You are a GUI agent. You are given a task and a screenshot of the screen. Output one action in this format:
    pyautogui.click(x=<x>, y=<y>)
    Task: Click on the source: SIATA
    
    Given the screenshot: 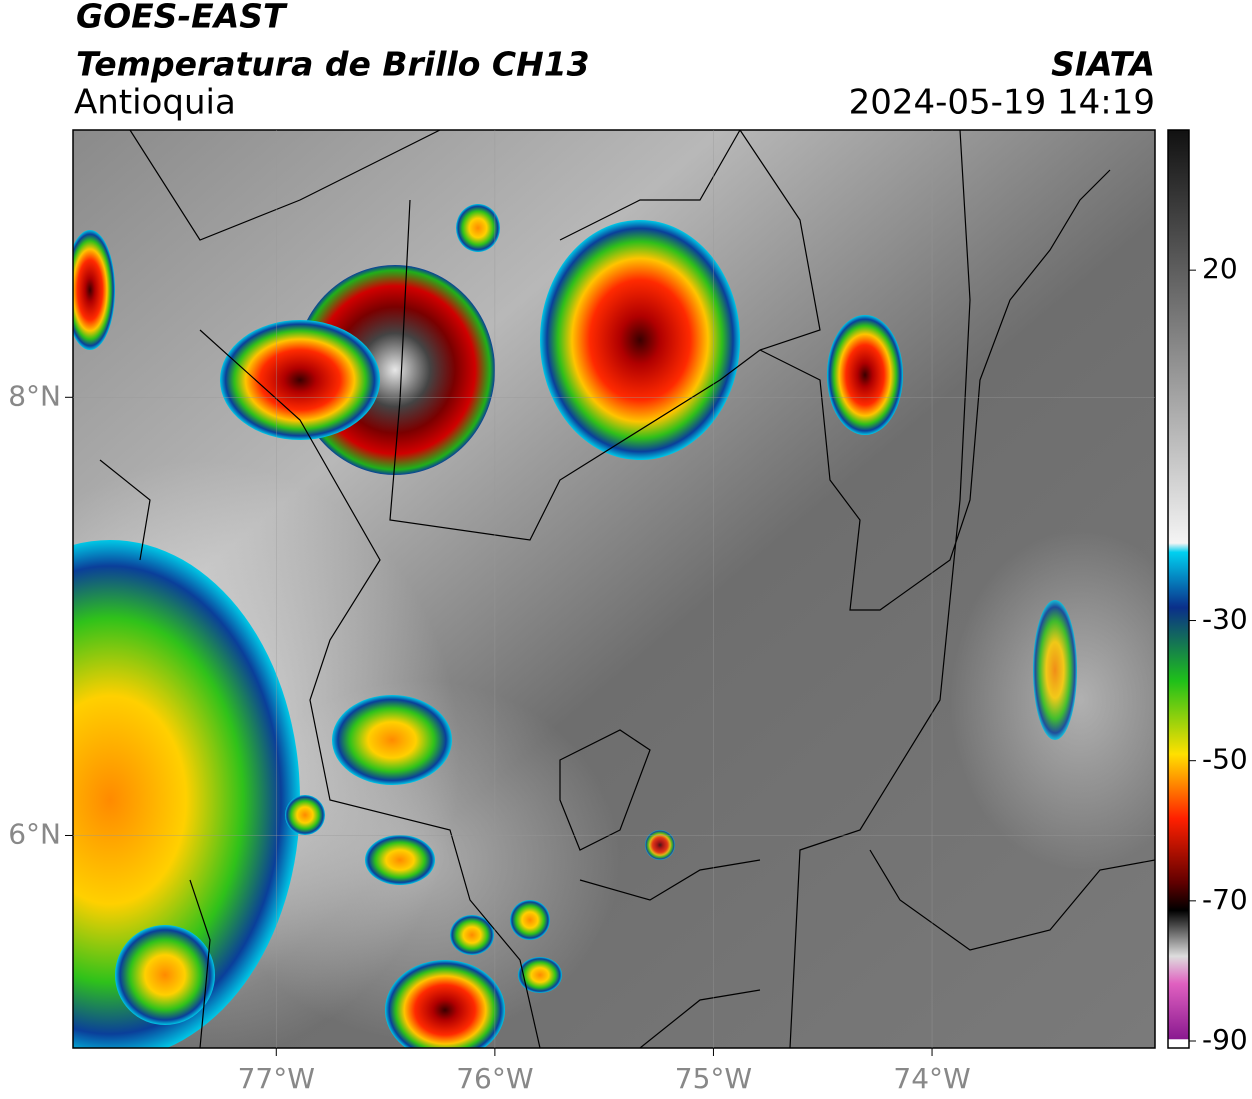 What is the action you would take?
    pyautogui.click(x=1103, y=64)
    